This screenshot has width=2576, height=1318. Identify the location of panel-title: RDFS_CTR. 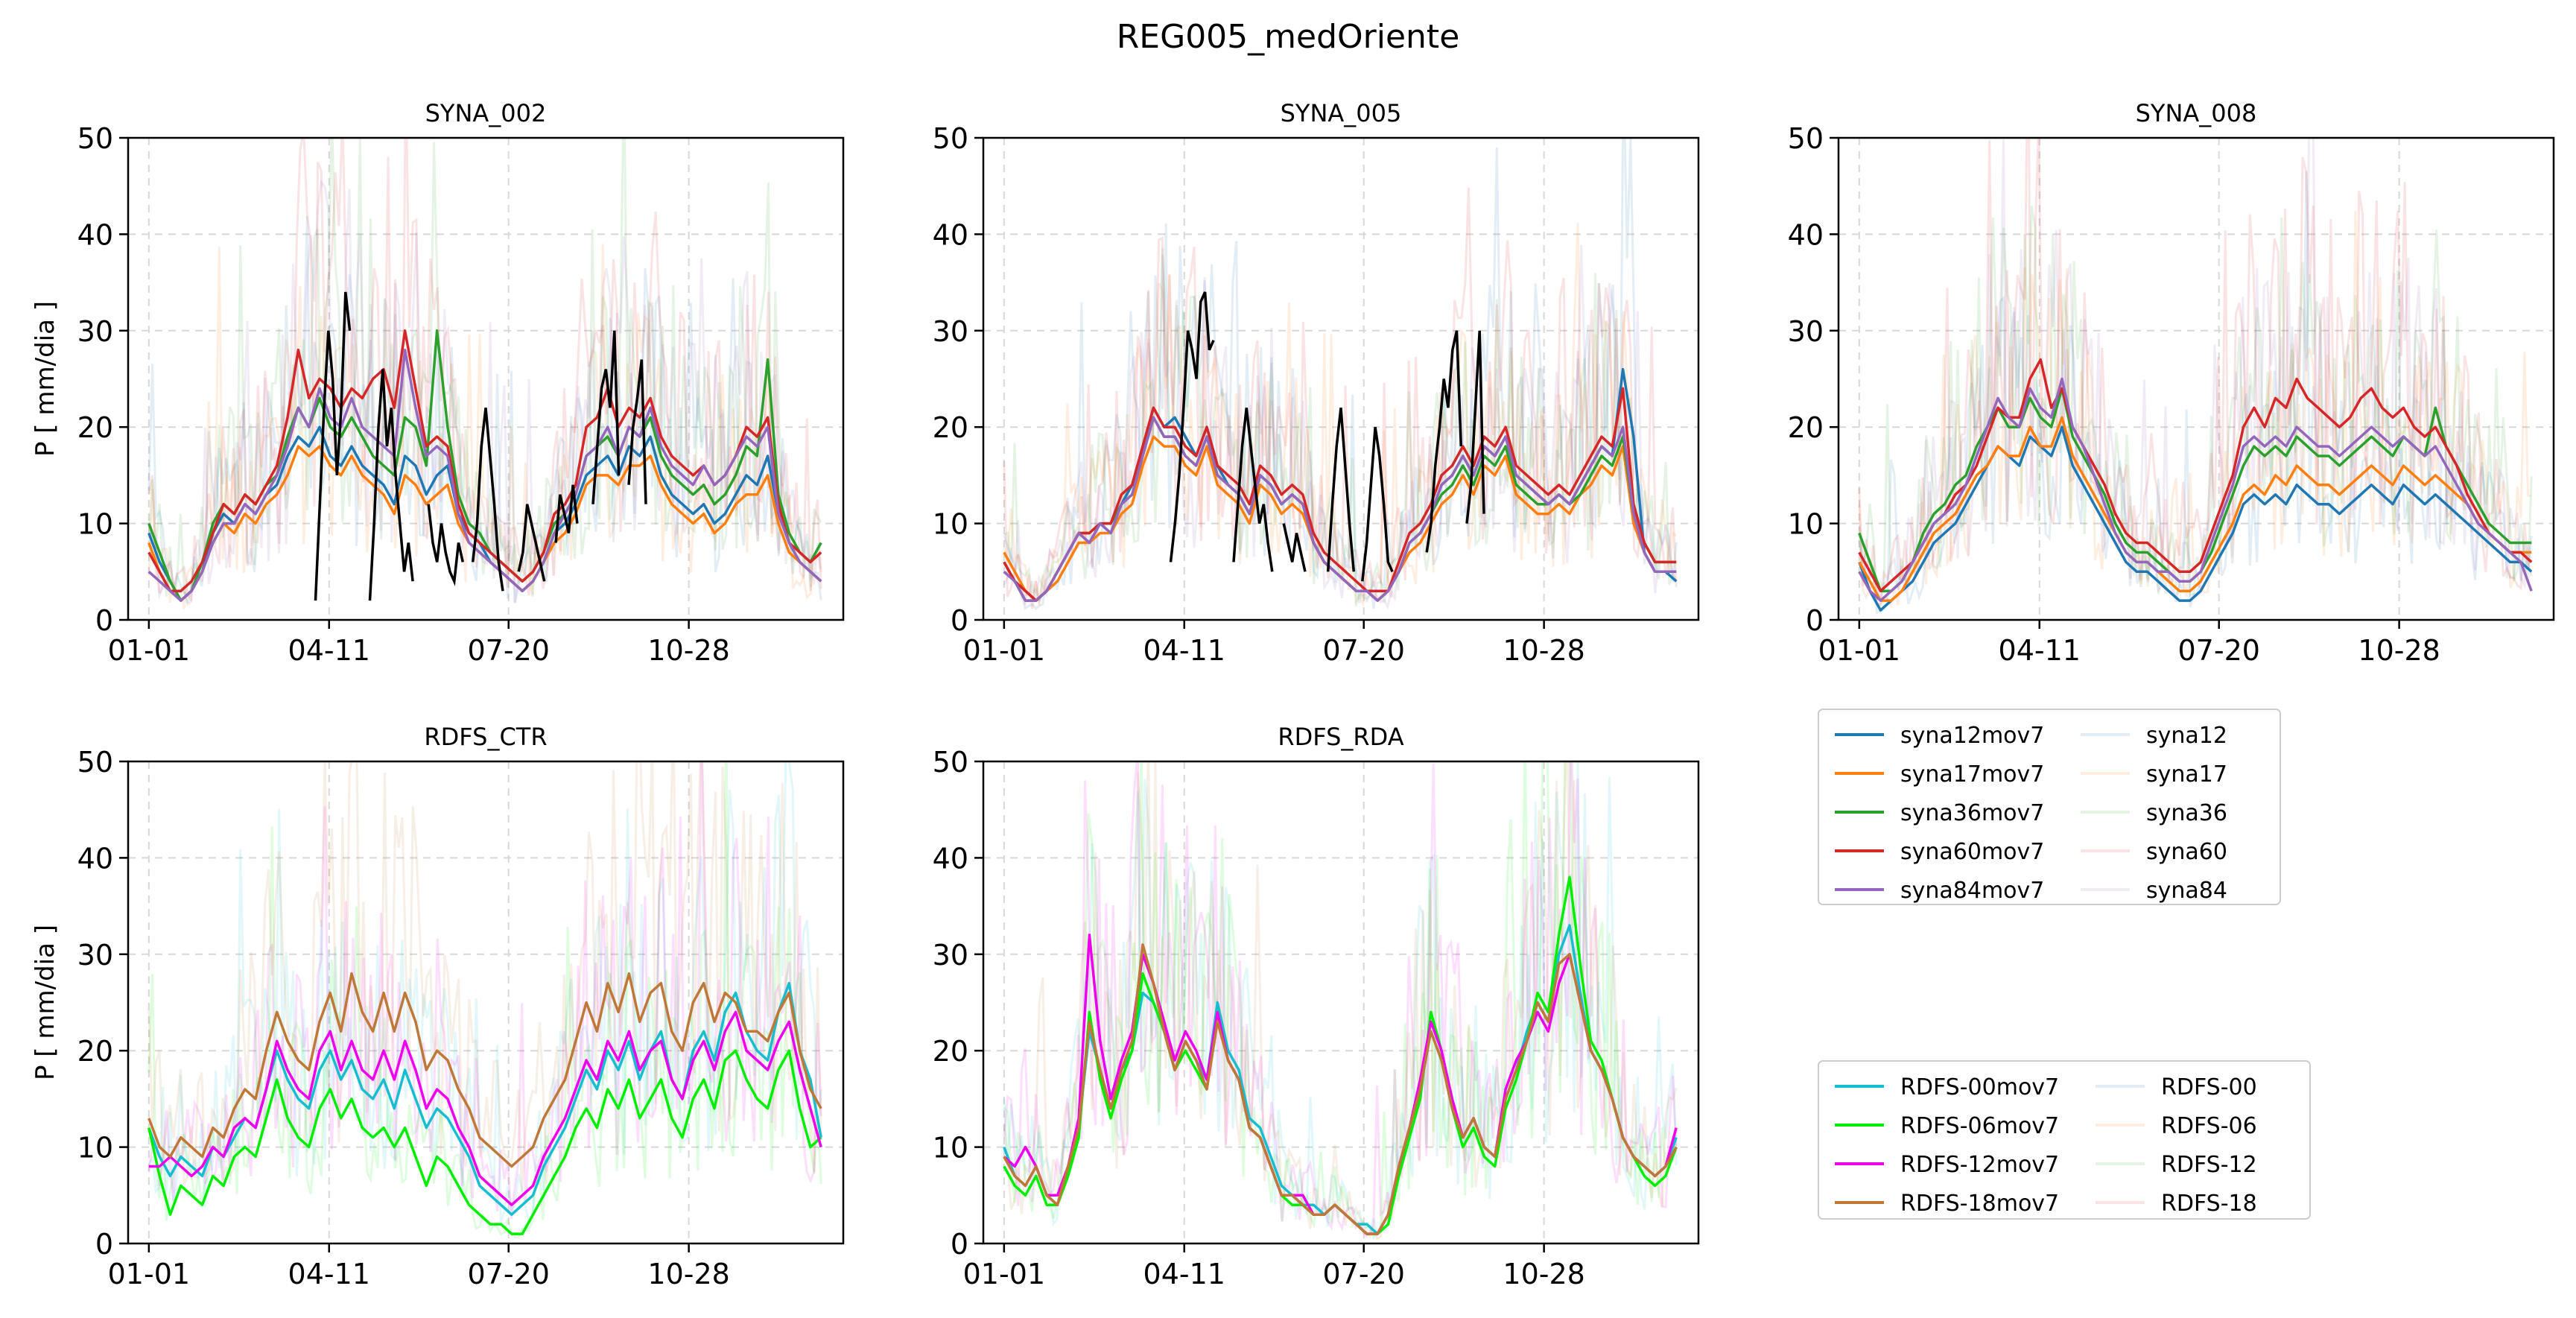
(486, 737).